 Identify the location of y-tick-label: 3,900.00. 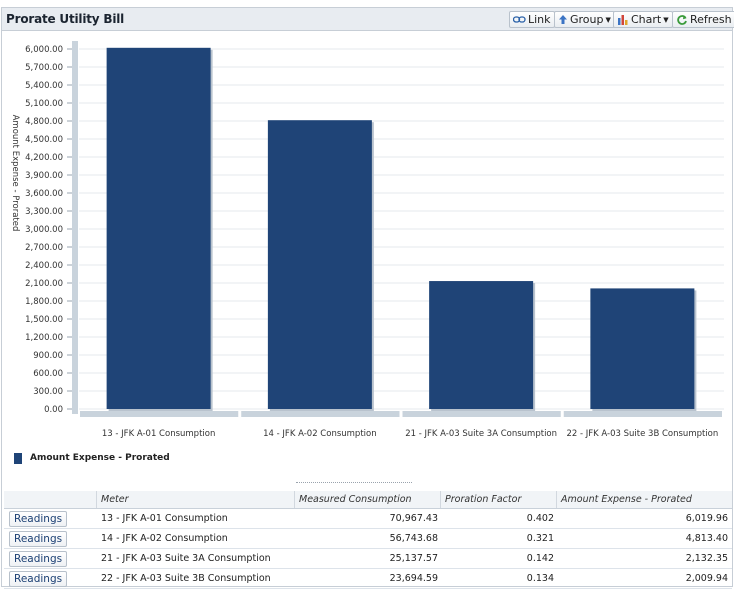
(44, 176).